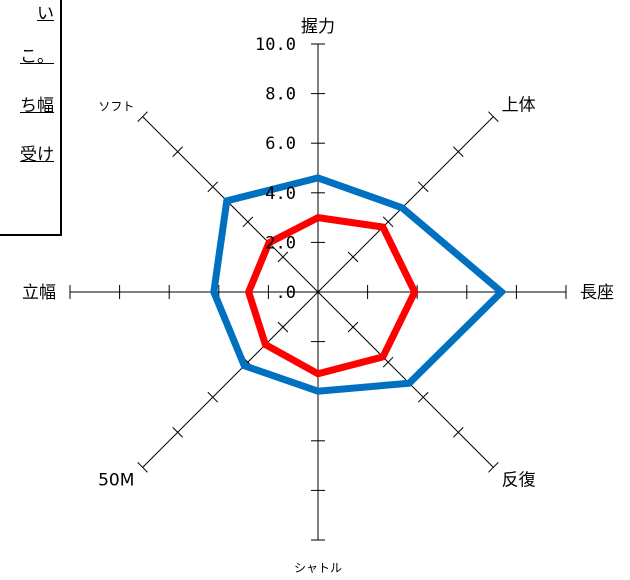  I want to click on radar-series-line, so click(331, 295).